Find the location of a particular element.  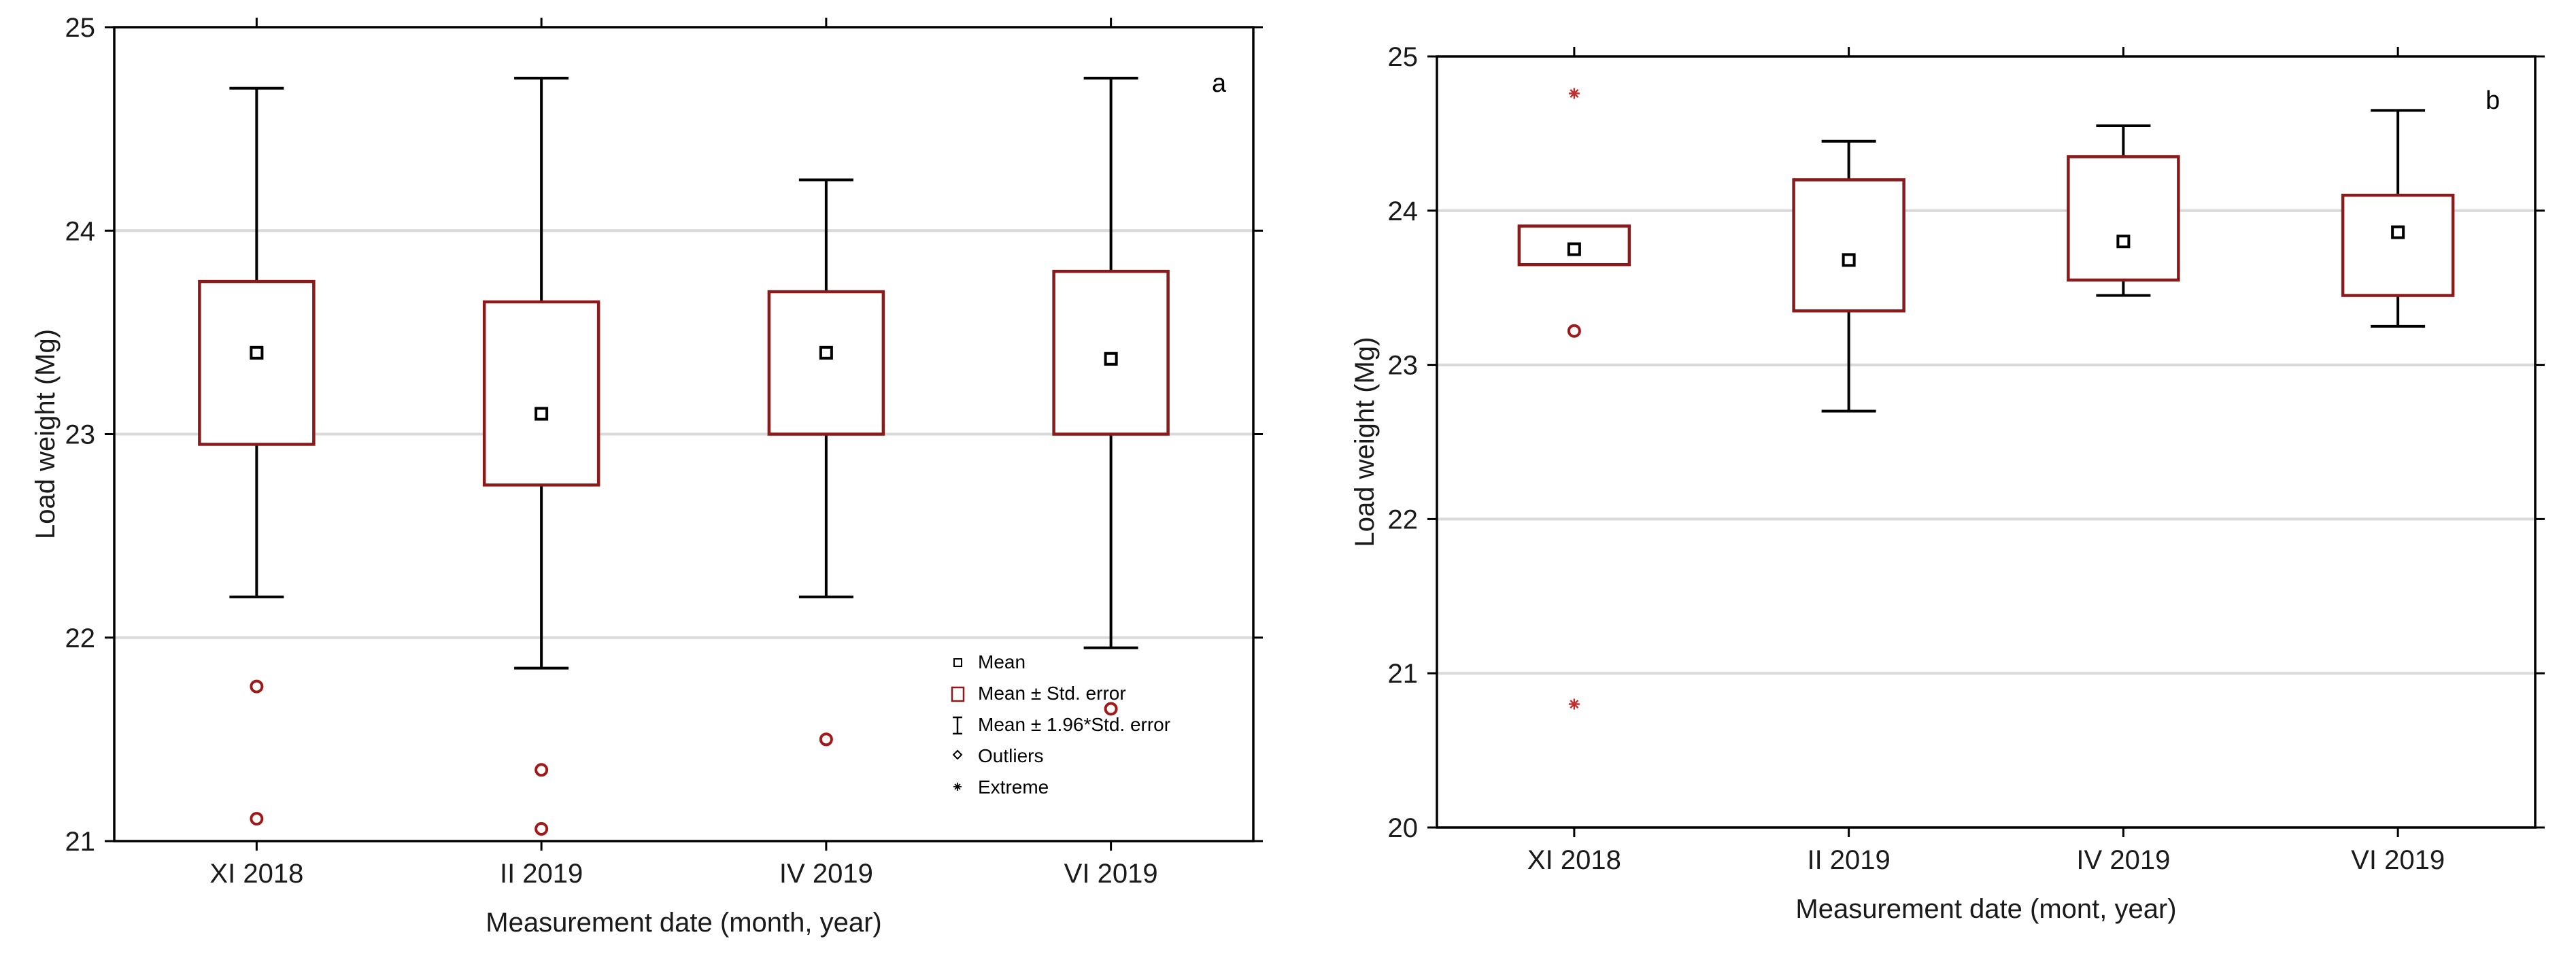

legend-item: Mean ± 1.96*Std. error is located at coordinates (1061, 725).